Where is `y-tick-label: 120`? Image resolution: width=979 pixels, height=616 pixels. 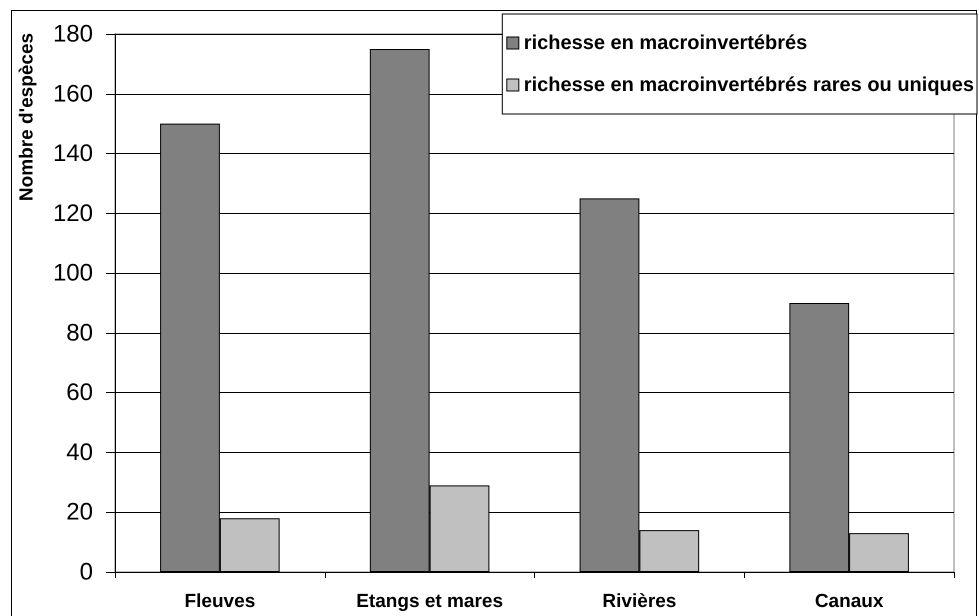
y-tick-label: 120 is located at coordinates (72, 213).